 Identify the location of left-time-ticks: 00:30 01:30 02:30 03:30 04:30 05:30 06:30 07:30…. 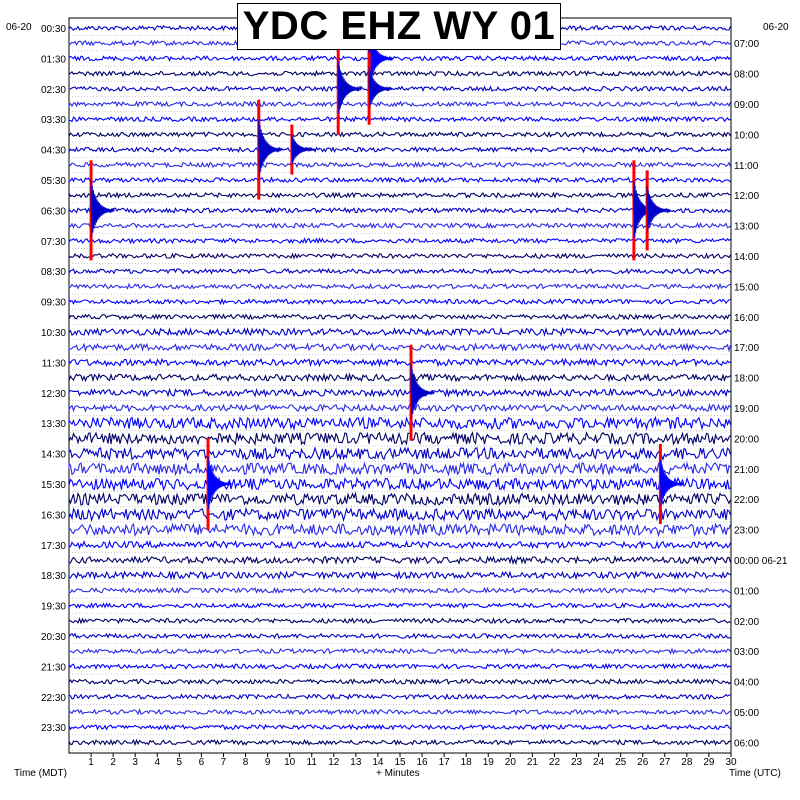
(53, 379).